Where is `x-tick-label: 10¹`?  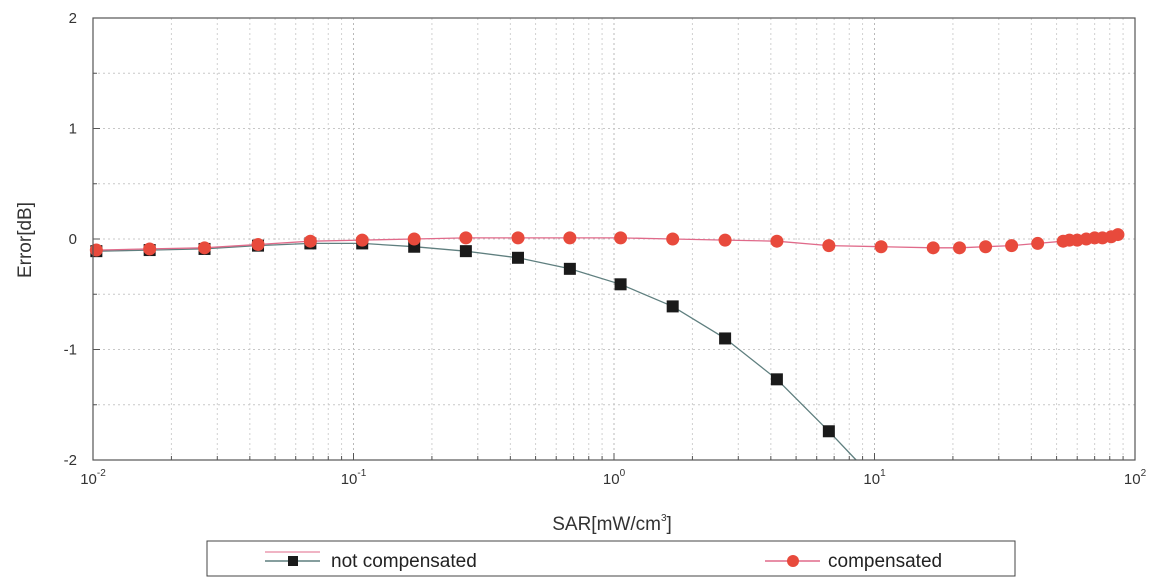
x-tick-label: 10¹ is located at coordinates (874, 478).